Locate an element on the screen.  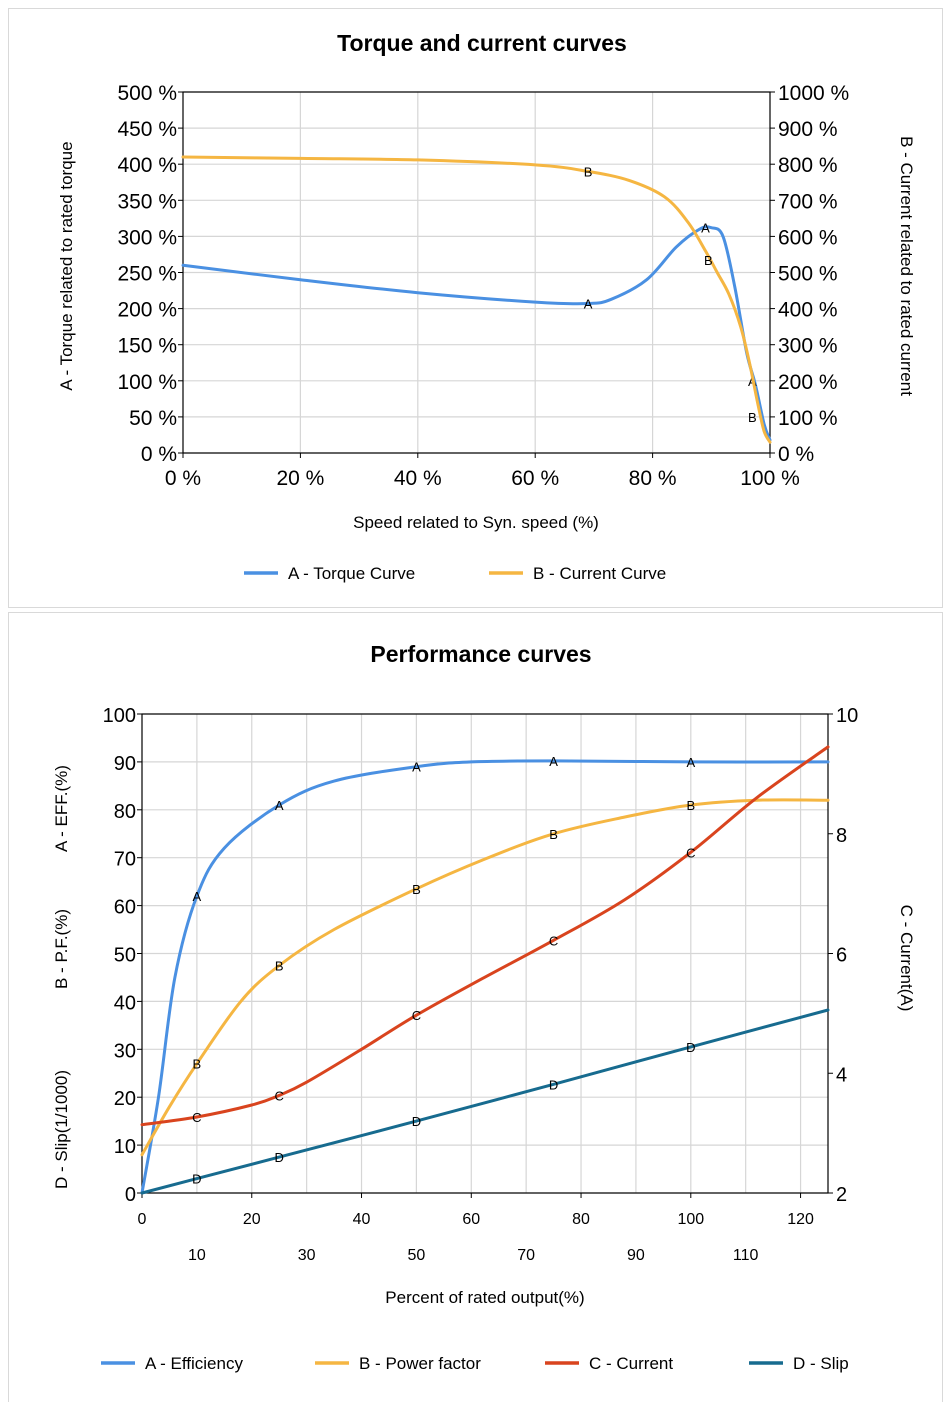
chart2-legend-label-b-power-factor: B - Power factor is located at coordinates (420, 1363).